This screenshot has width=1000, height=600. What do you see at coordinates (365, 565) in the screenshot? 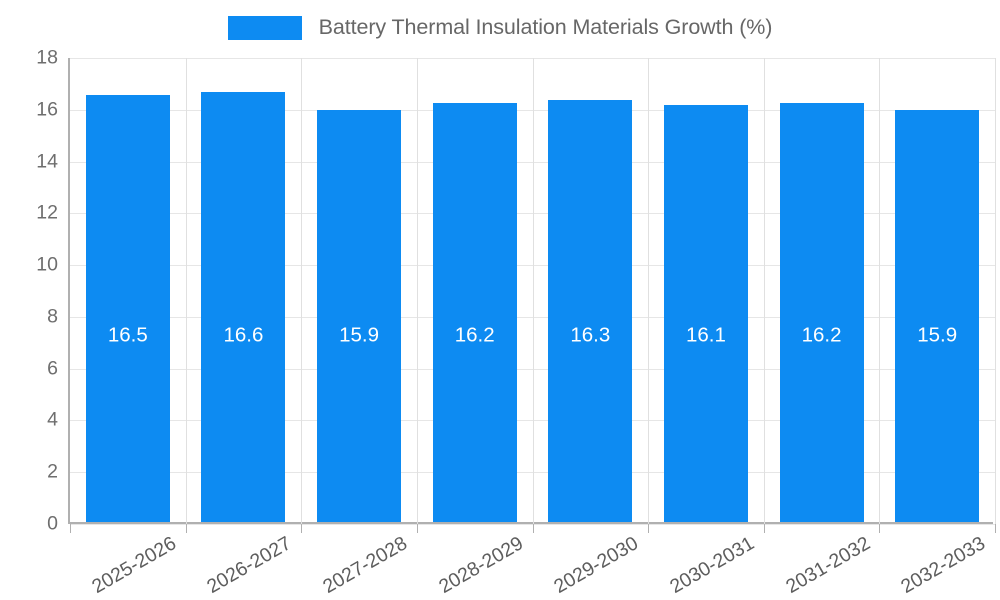
I see `x-axis-tick-label: 2027-2028` at bounding box center [365, 565].